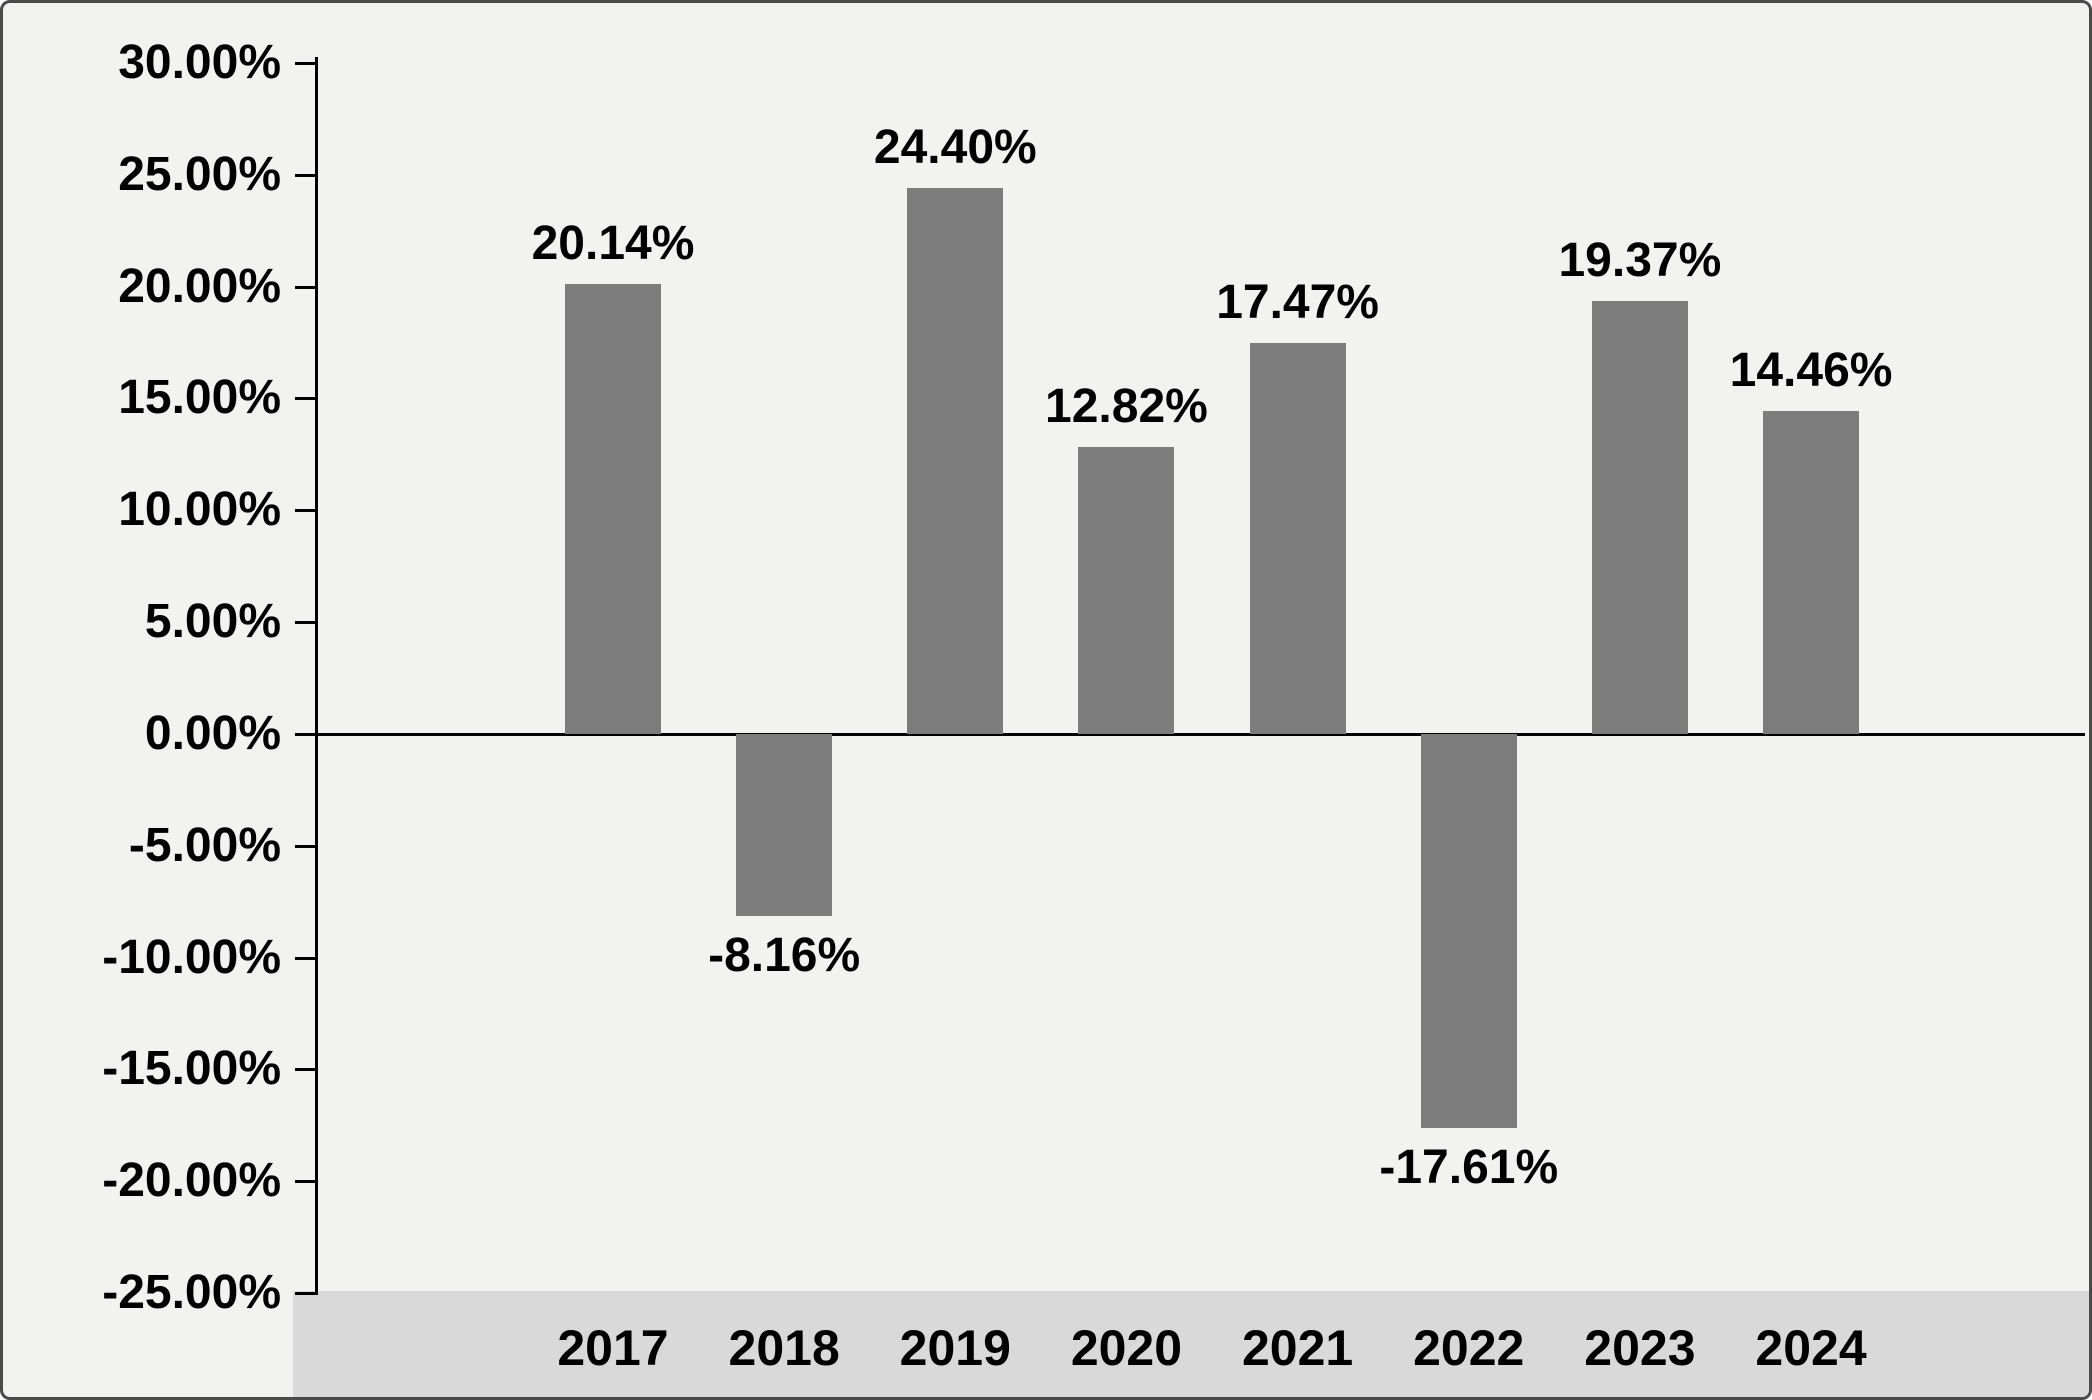 The width and height of the screenshot is (2092, 1400). What do you see at coordinates (1468, 930) in the screenshot?
I see `bar-2022` at bounding box center [1468, 930].